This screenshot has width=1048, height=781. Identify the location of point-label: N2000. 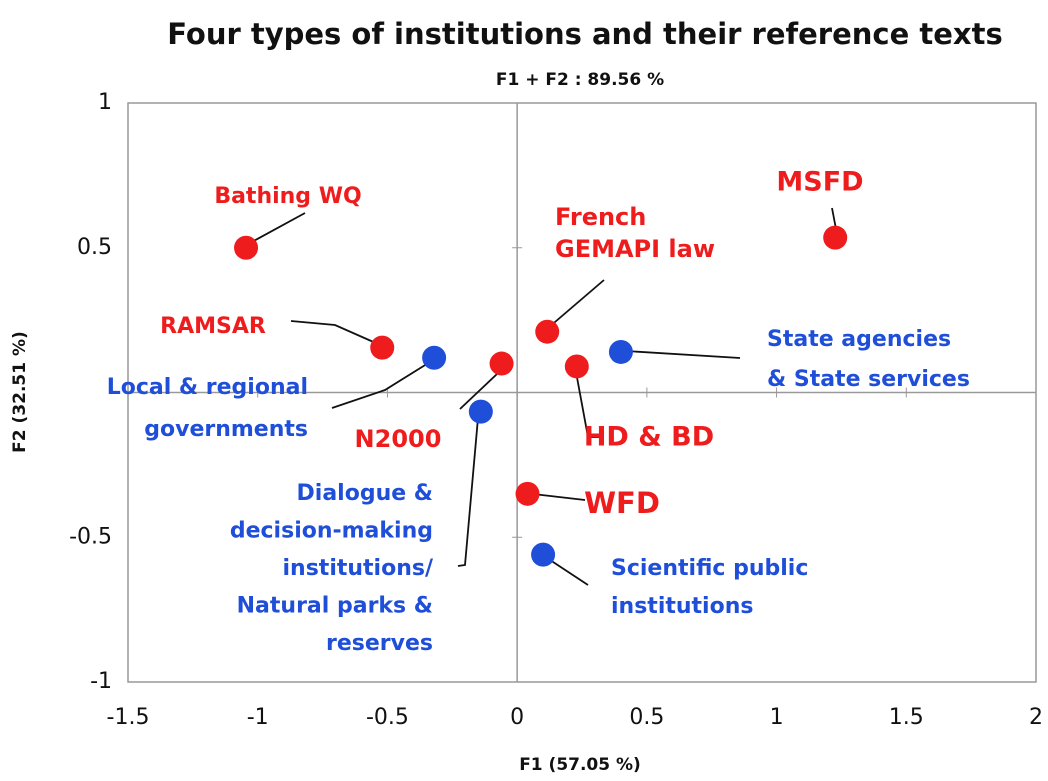
(398, 439).